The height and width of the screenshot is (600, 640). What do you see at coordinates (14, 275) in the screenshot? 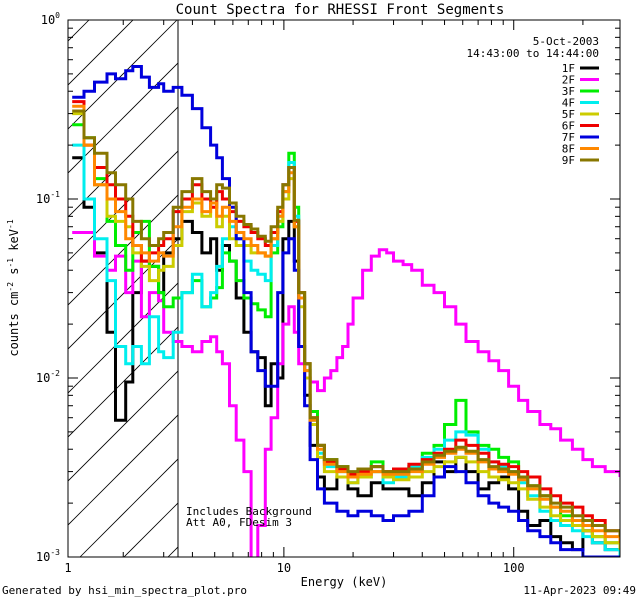
I see `y-axis-label-mid: s` at bounding box center [14, 275].